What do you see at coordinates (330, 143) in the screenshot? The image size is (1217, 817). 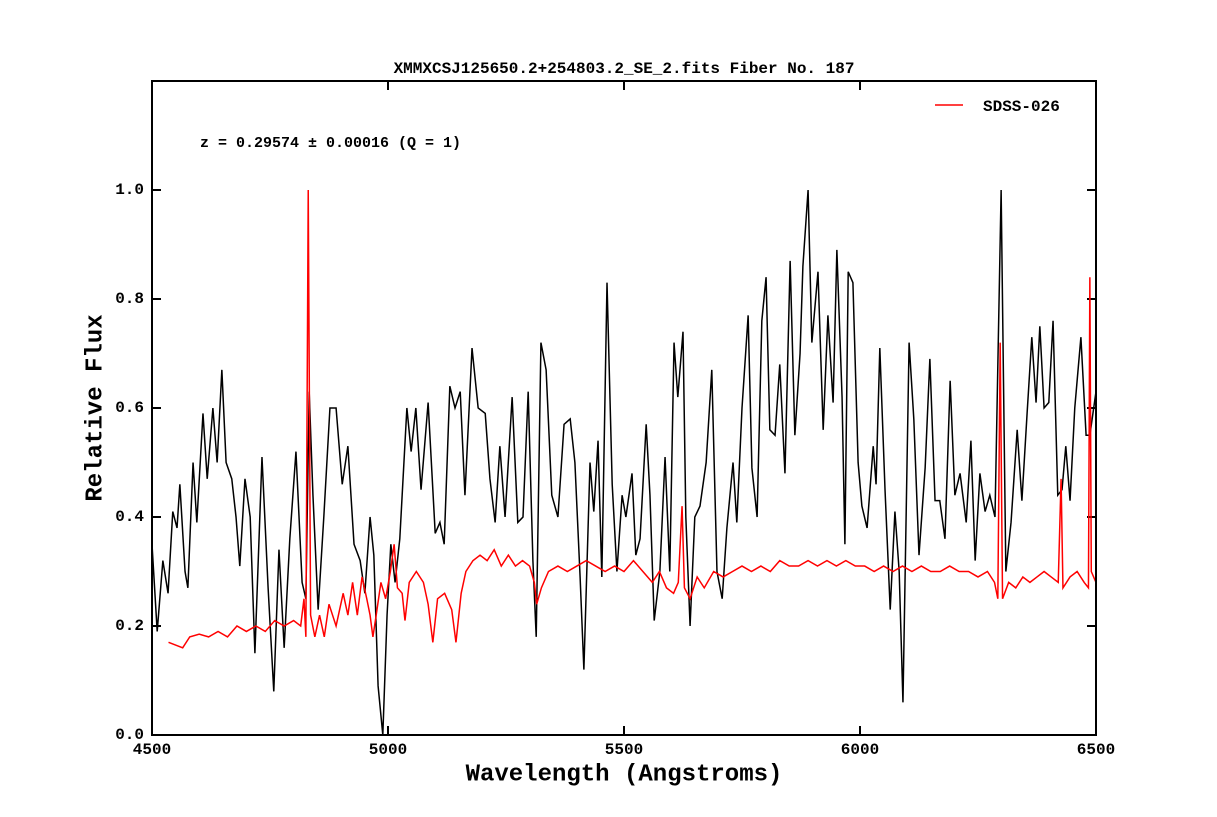 I see `annotation: z = 0.29574 ± 0.00016 (Q = 1)` at bounding box center [330, 143].